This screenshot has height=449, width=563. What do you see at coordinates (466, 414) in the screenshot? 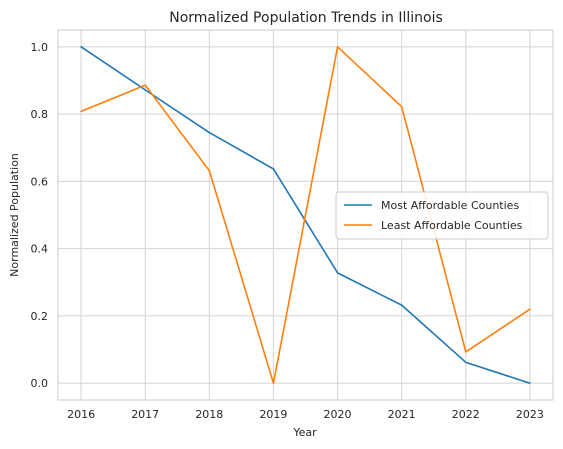
I see `x-tick-label: 2022` at bounding box center [466, 414].